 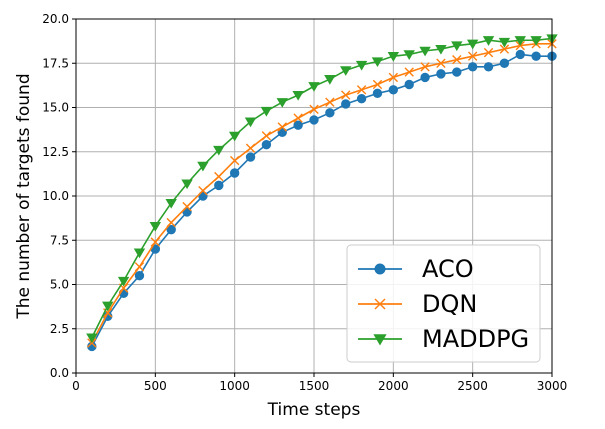 What do you see at coordinates (55, 63) in the screenshot?
I see `y-tick-label: 17.5` at bounding box center [55, 63].